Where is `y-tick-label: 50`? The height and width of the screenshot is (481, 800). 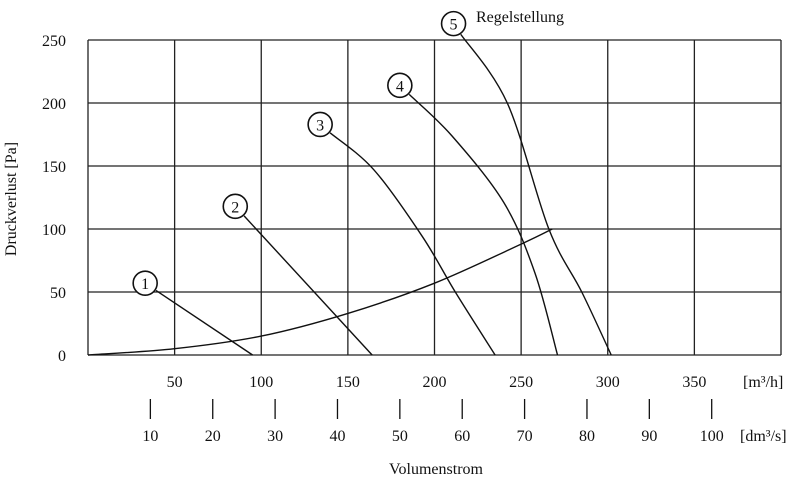 y-tick-label: 50 is located at coordinates (58, 293).